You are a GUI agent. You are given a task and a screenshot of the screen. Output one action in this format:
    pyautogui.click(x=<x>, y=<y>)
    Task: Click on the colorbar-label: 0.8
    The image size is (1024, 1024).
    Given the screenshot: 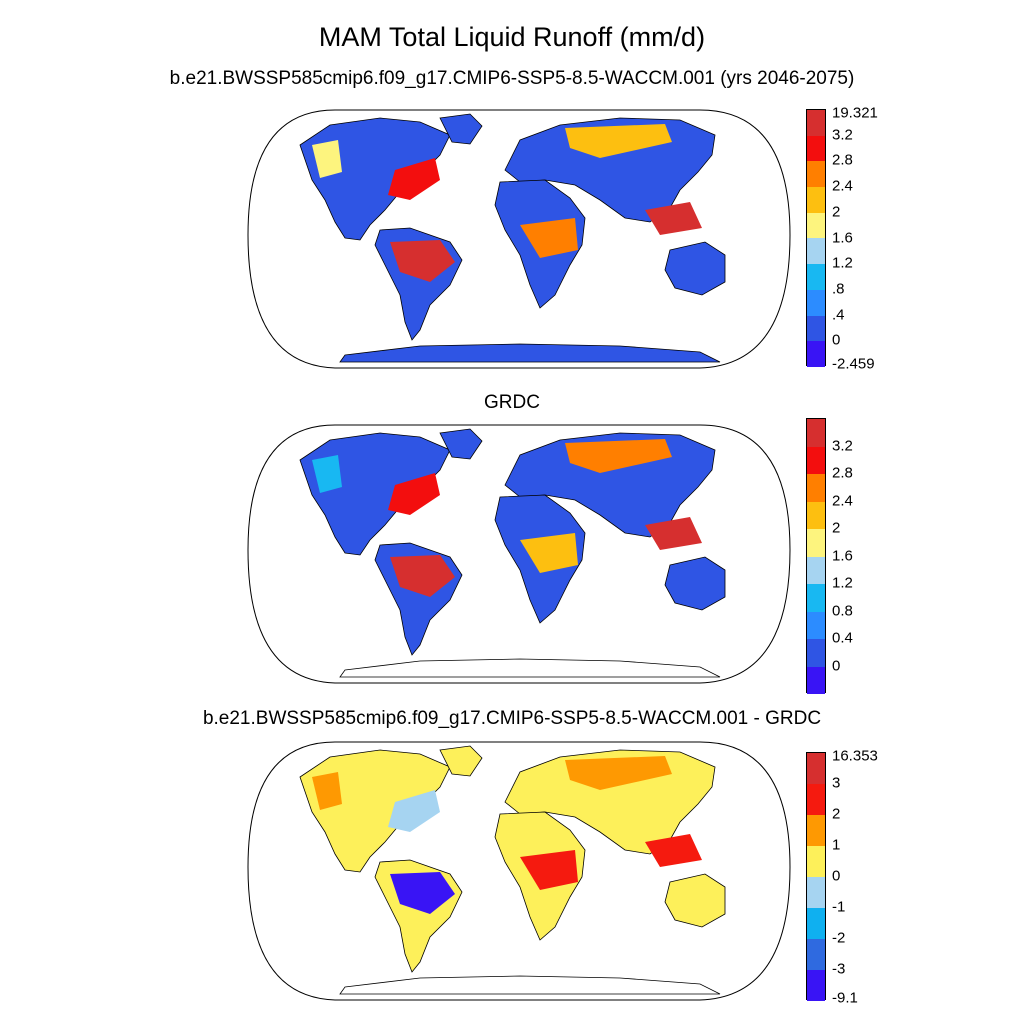 What is the action you would take?
    pyautogui.click(x=842, y=610)
    